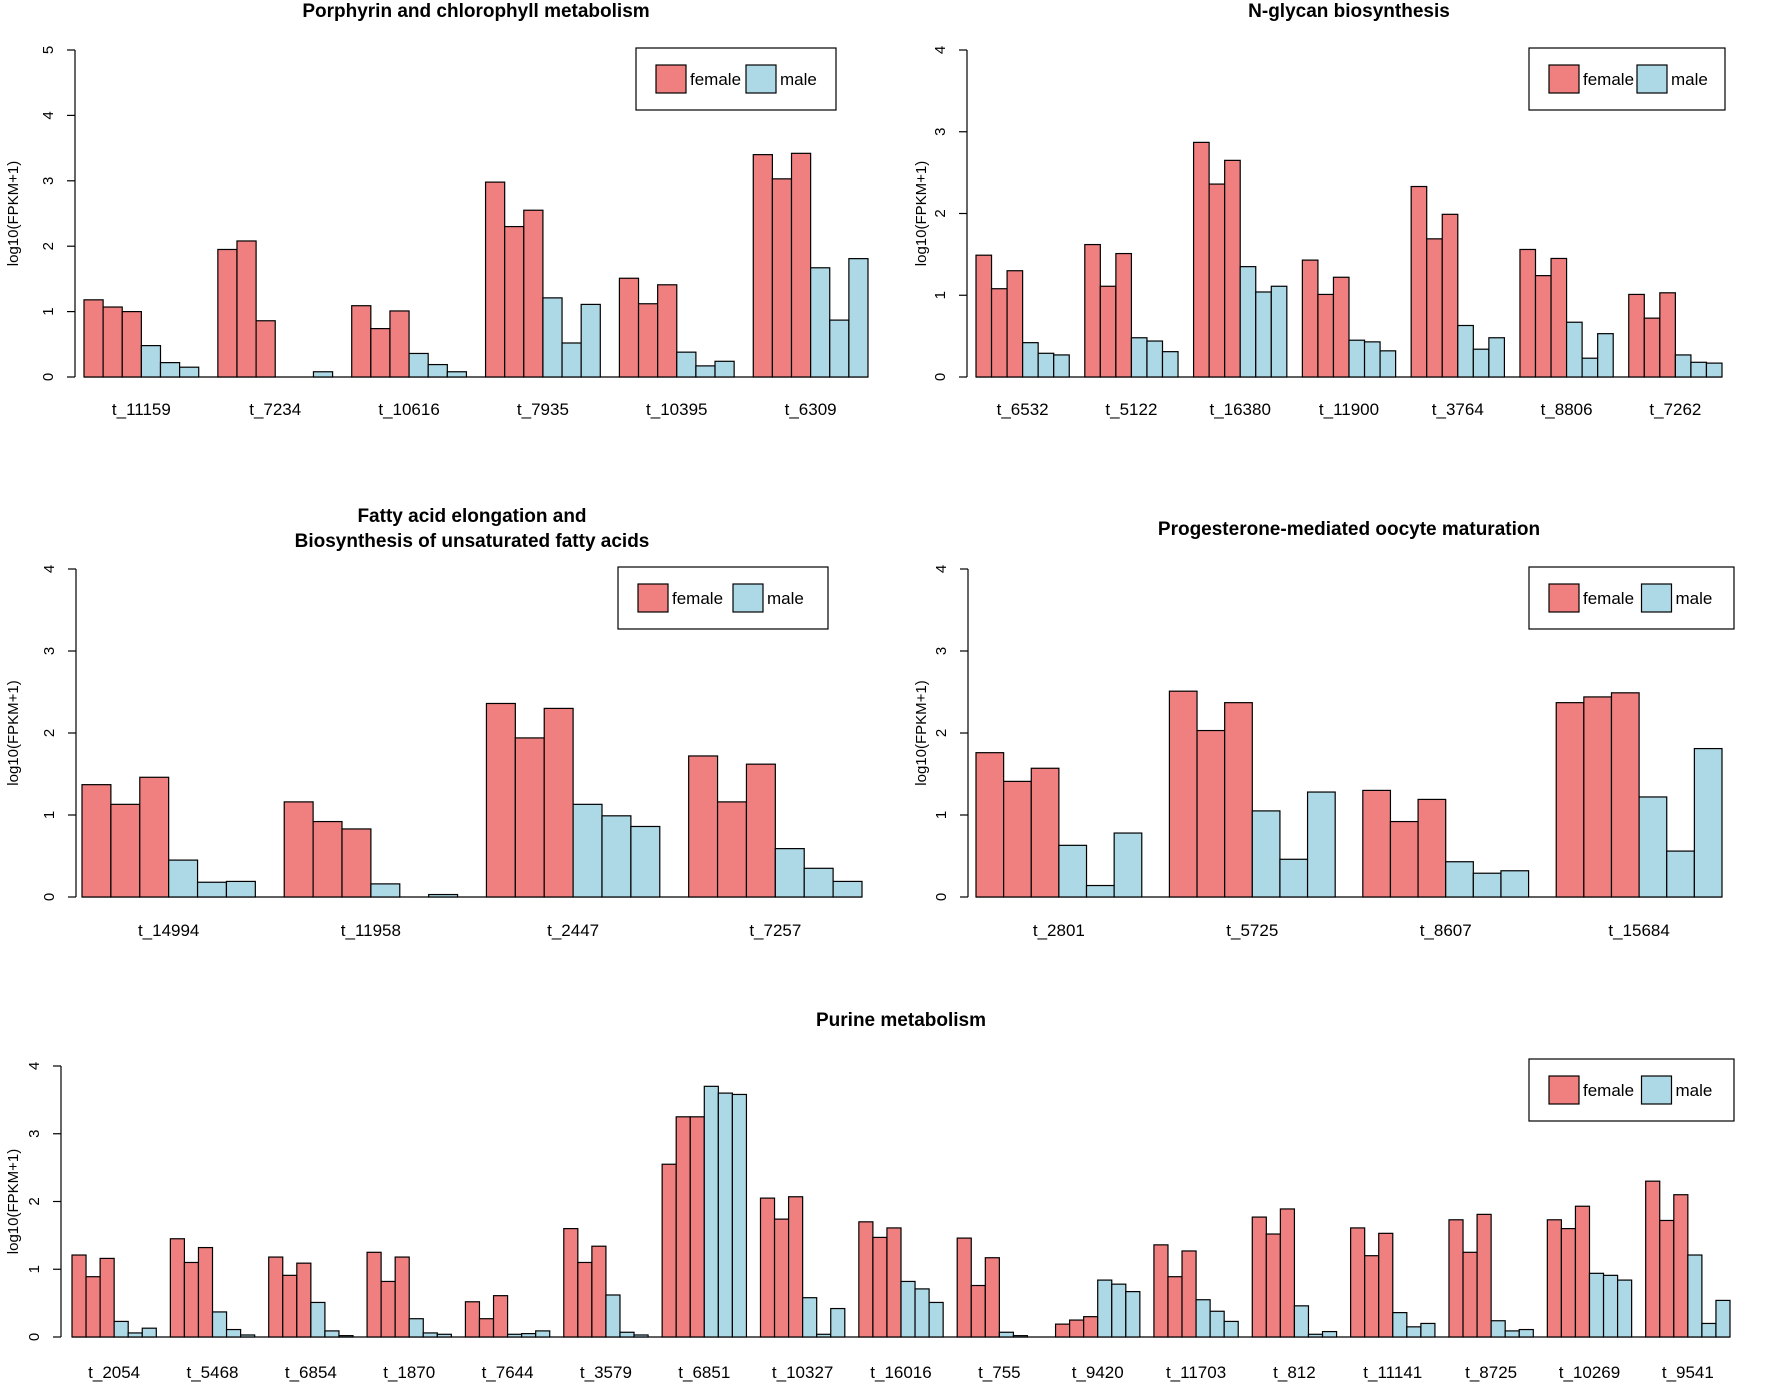  Describe the element at coordinates (1131, 409) in the screenshot. I see `x-tick-label: t_5122` at that location.